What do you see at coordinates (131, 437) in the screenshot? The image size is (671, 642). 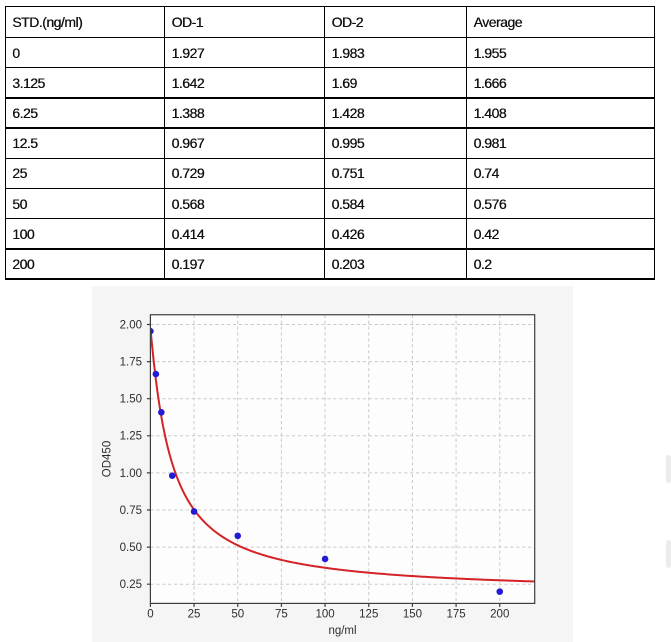 I see `svg-text: 1.25` at bounding box center [131, 437].